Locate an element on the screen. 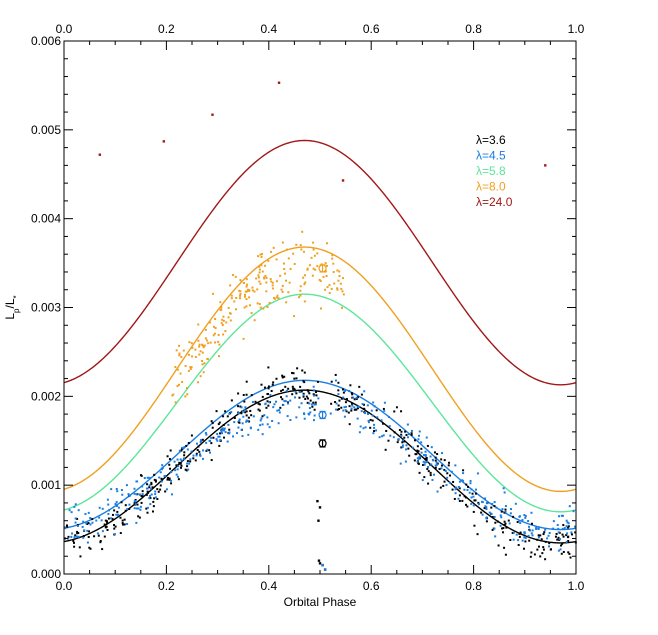 The width and height of the screenshot is (658, 635). x-tick-label-top: 0.8 is located at coordinates (473, 29).